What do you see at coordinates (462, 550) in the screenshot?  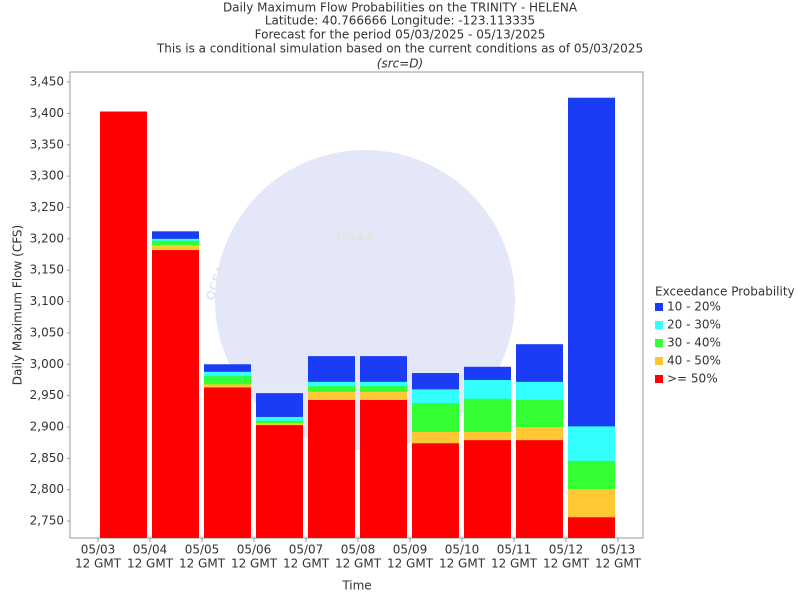 I see `x-tick-label: 05/10` at bounding box center [462, 550].